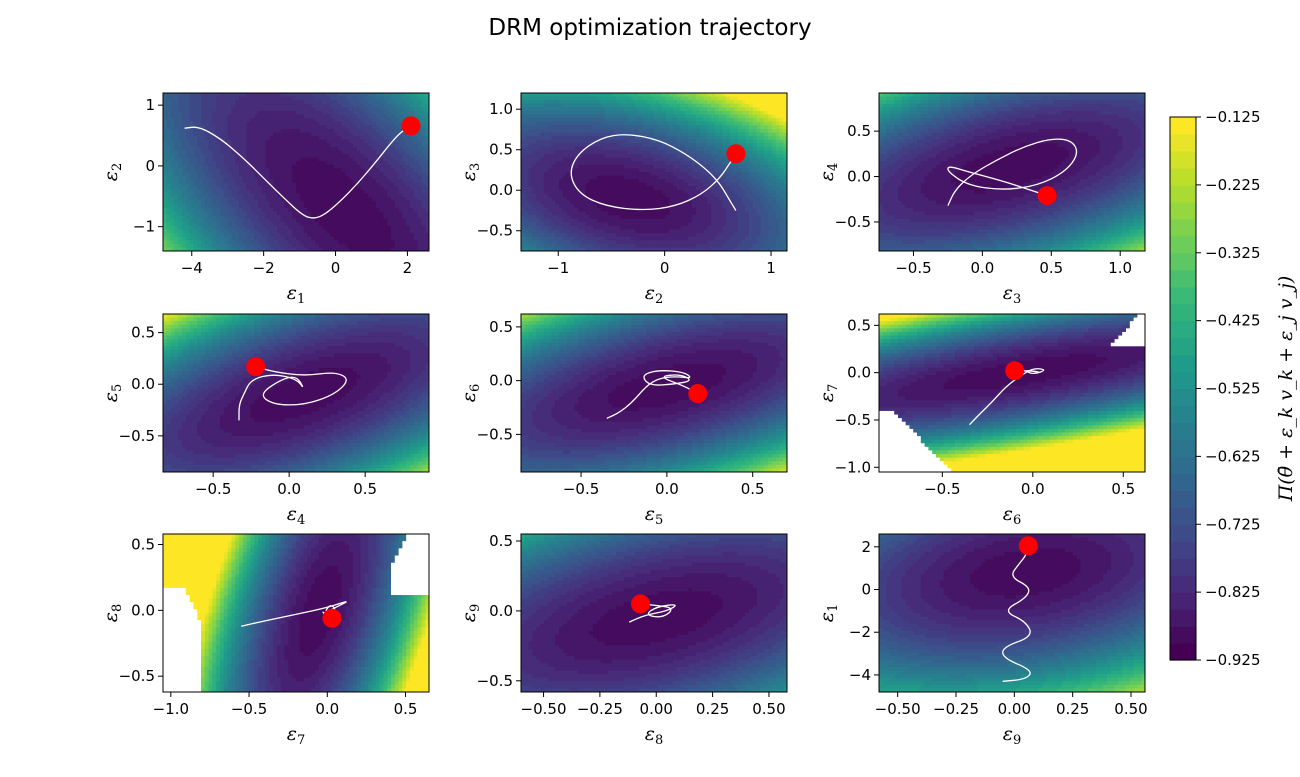  What do you see at coordinates (1233, 117) in the screenshot?
I see `colorbar-tick-label: −0.125` at bounding box center [1233, 117].